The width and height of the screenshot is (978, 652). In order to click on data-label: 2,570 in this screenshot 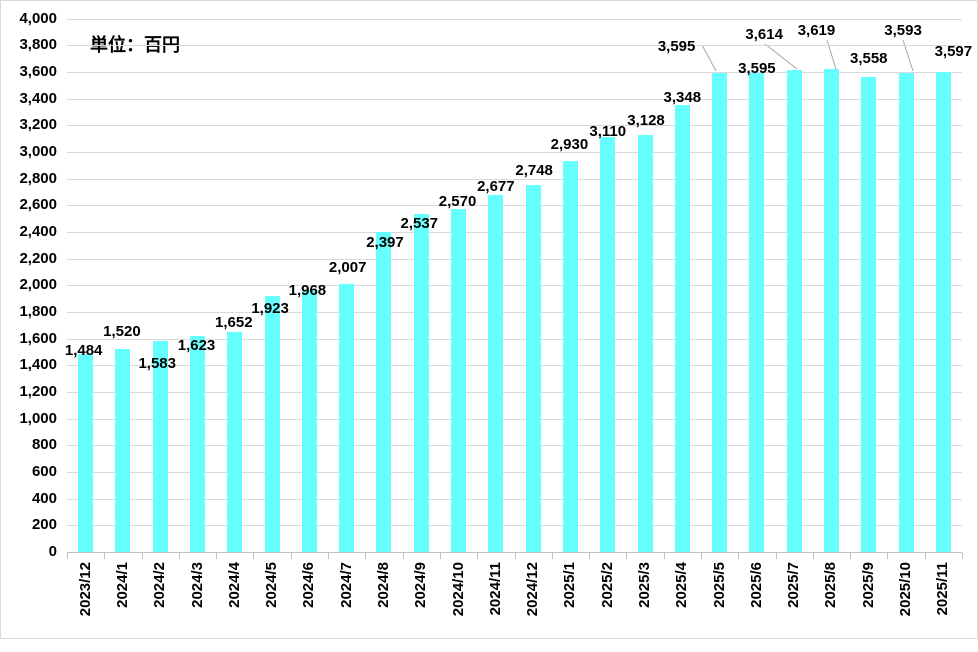, I will do `click(457, 202)`.